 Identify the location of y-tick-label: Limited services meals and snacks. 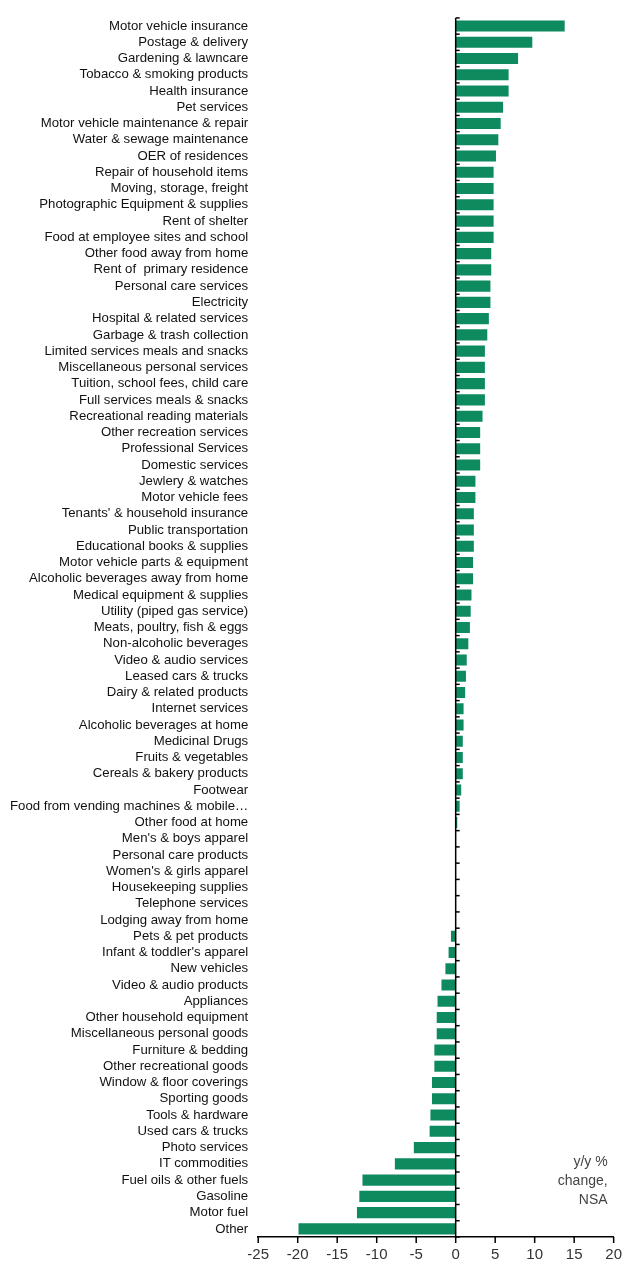
(146, 350).